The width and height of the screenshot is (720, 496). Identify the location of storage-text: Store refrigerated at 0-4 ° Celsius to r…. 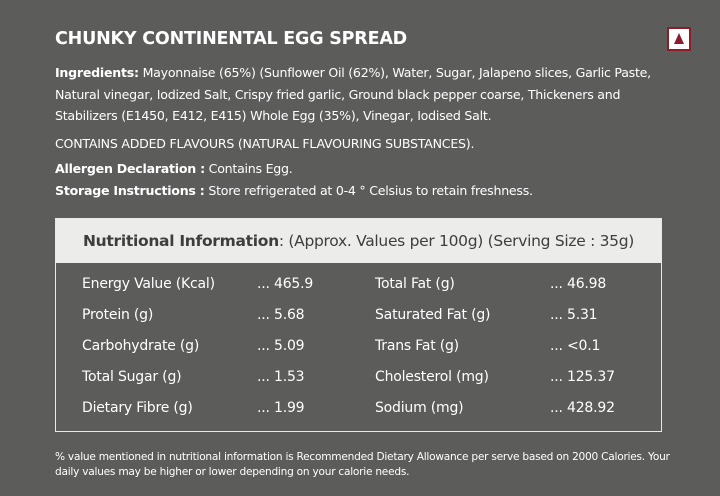
(368, 190).